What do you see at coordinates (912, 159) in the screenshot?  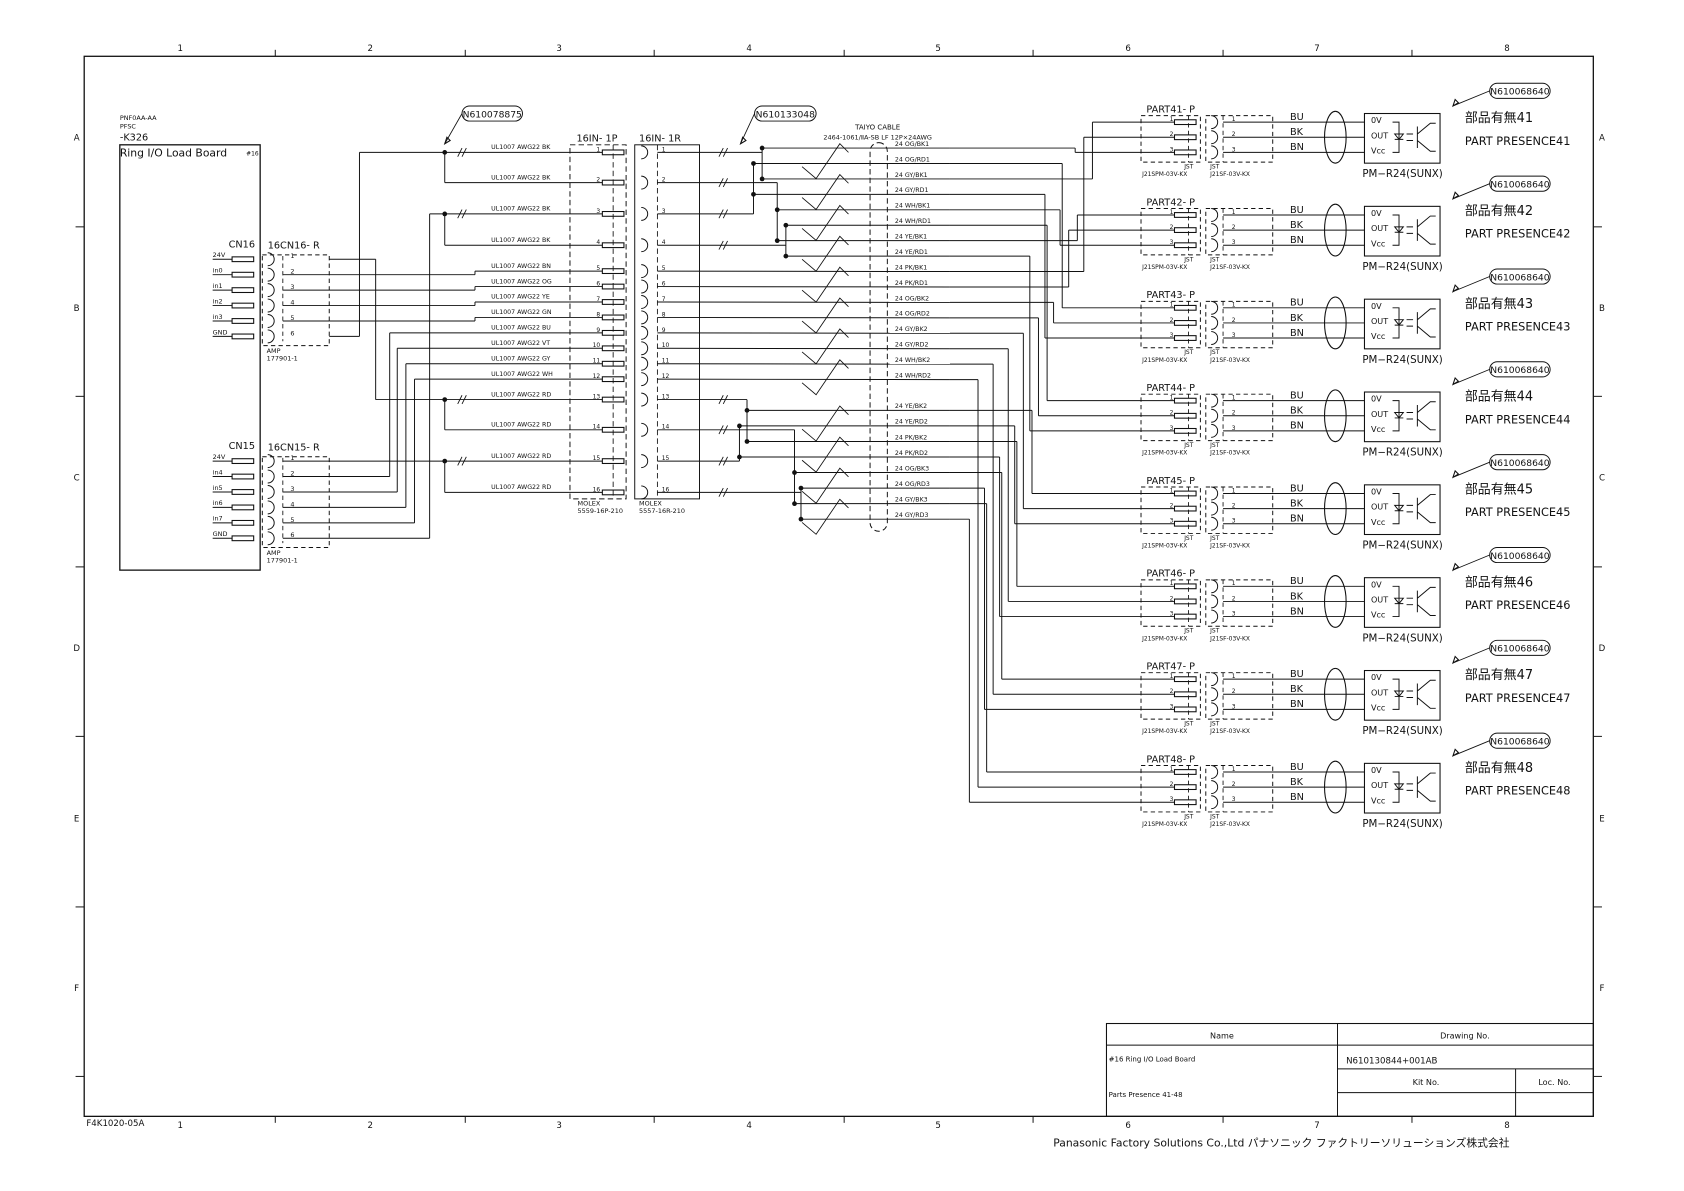 I see `conductor-label: 24 OG/RD1` at bounding box center [912, 159].